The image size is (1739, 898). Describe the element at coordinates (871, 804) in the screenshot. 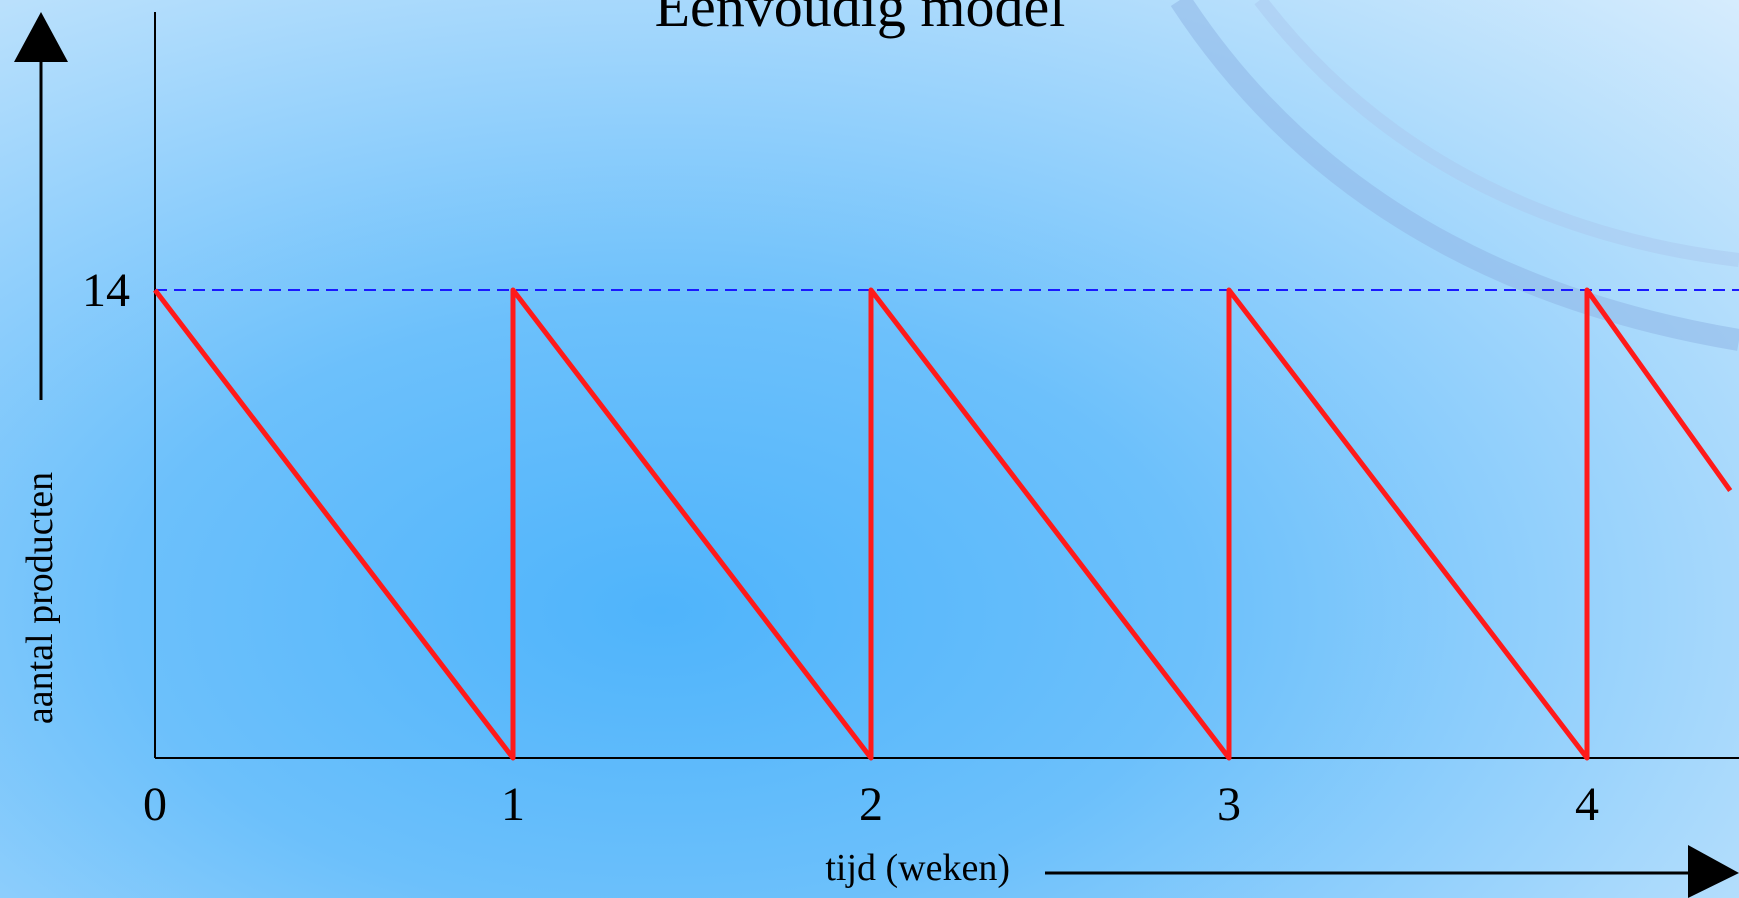

I see `x-tick-label: 2` at that location.